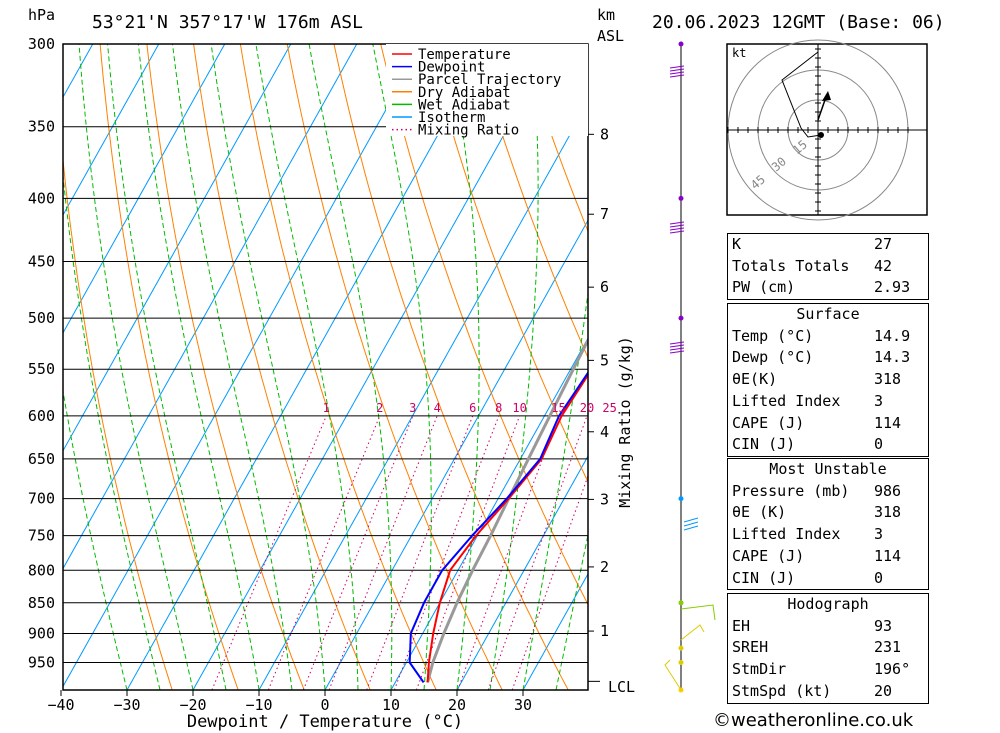  I want to click on surface-title: Surface, so click(828, 314).